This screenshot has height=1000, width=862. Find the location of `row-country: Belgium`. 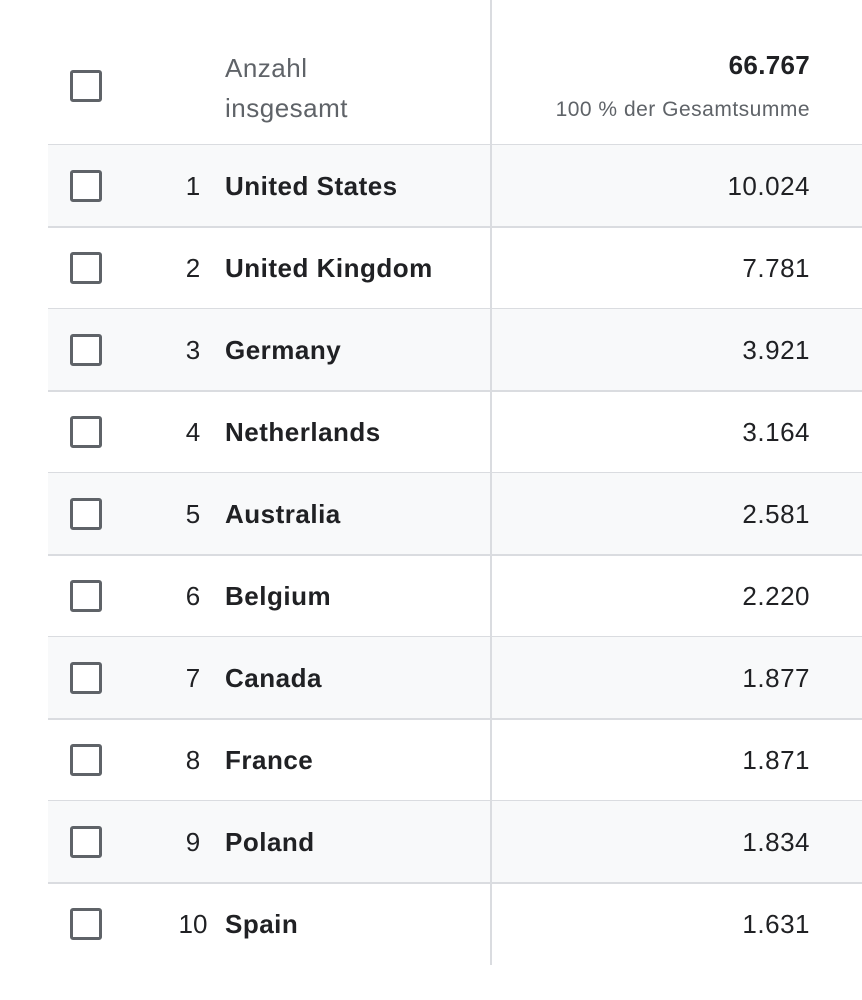

row-country: Belgium is located at coordinates (278, 596).